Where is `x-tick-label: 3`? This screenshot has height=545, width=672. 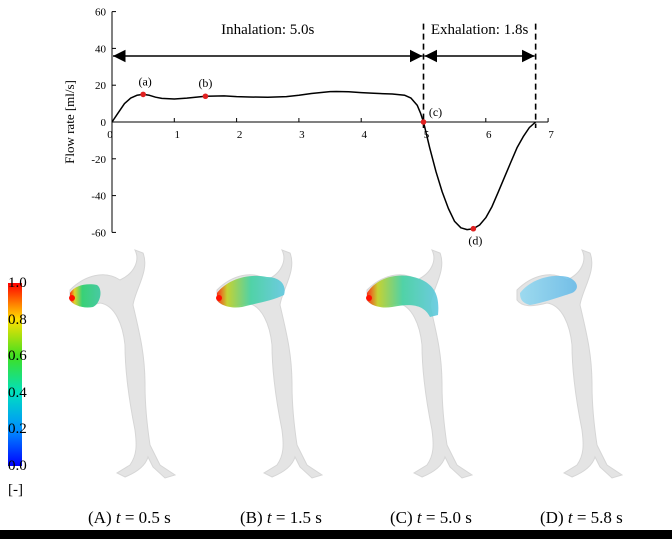 x-tick-label: 3 is located at coordinates (302, 135).